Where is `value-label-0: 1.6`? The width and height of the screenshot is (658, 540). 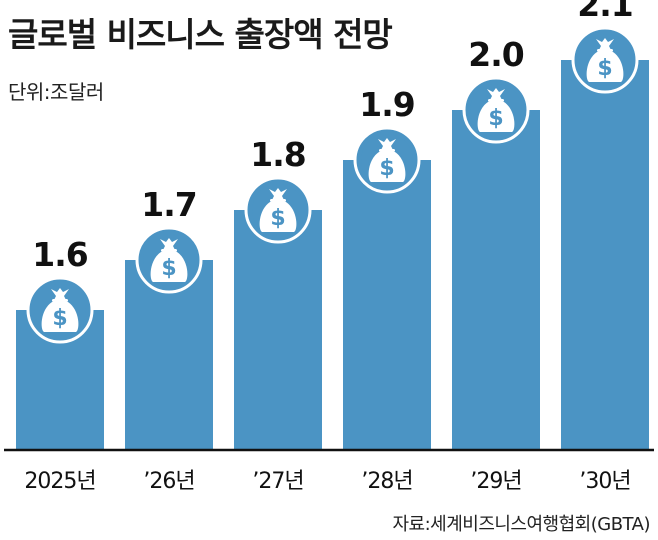 value-label-0: 1.6 is located at coordinates (59, 254).